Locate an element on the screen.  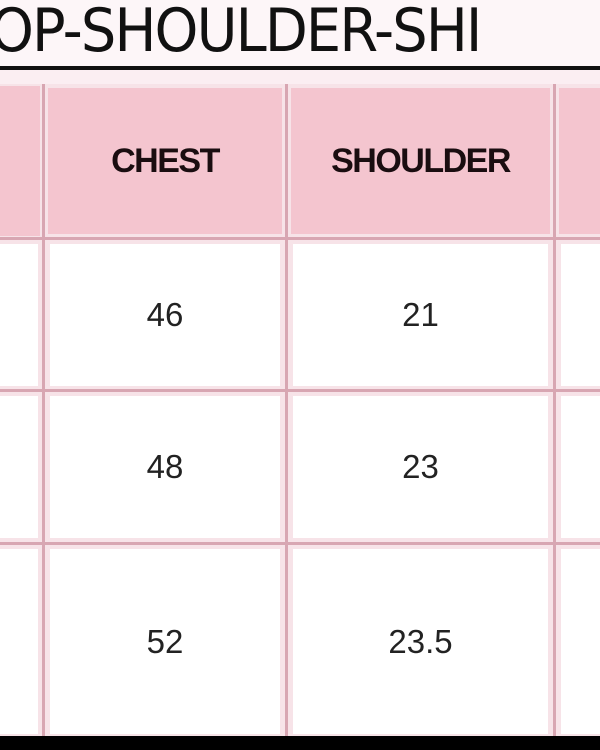
table-cell-chest: 46 is located at coordinates (165, 315).